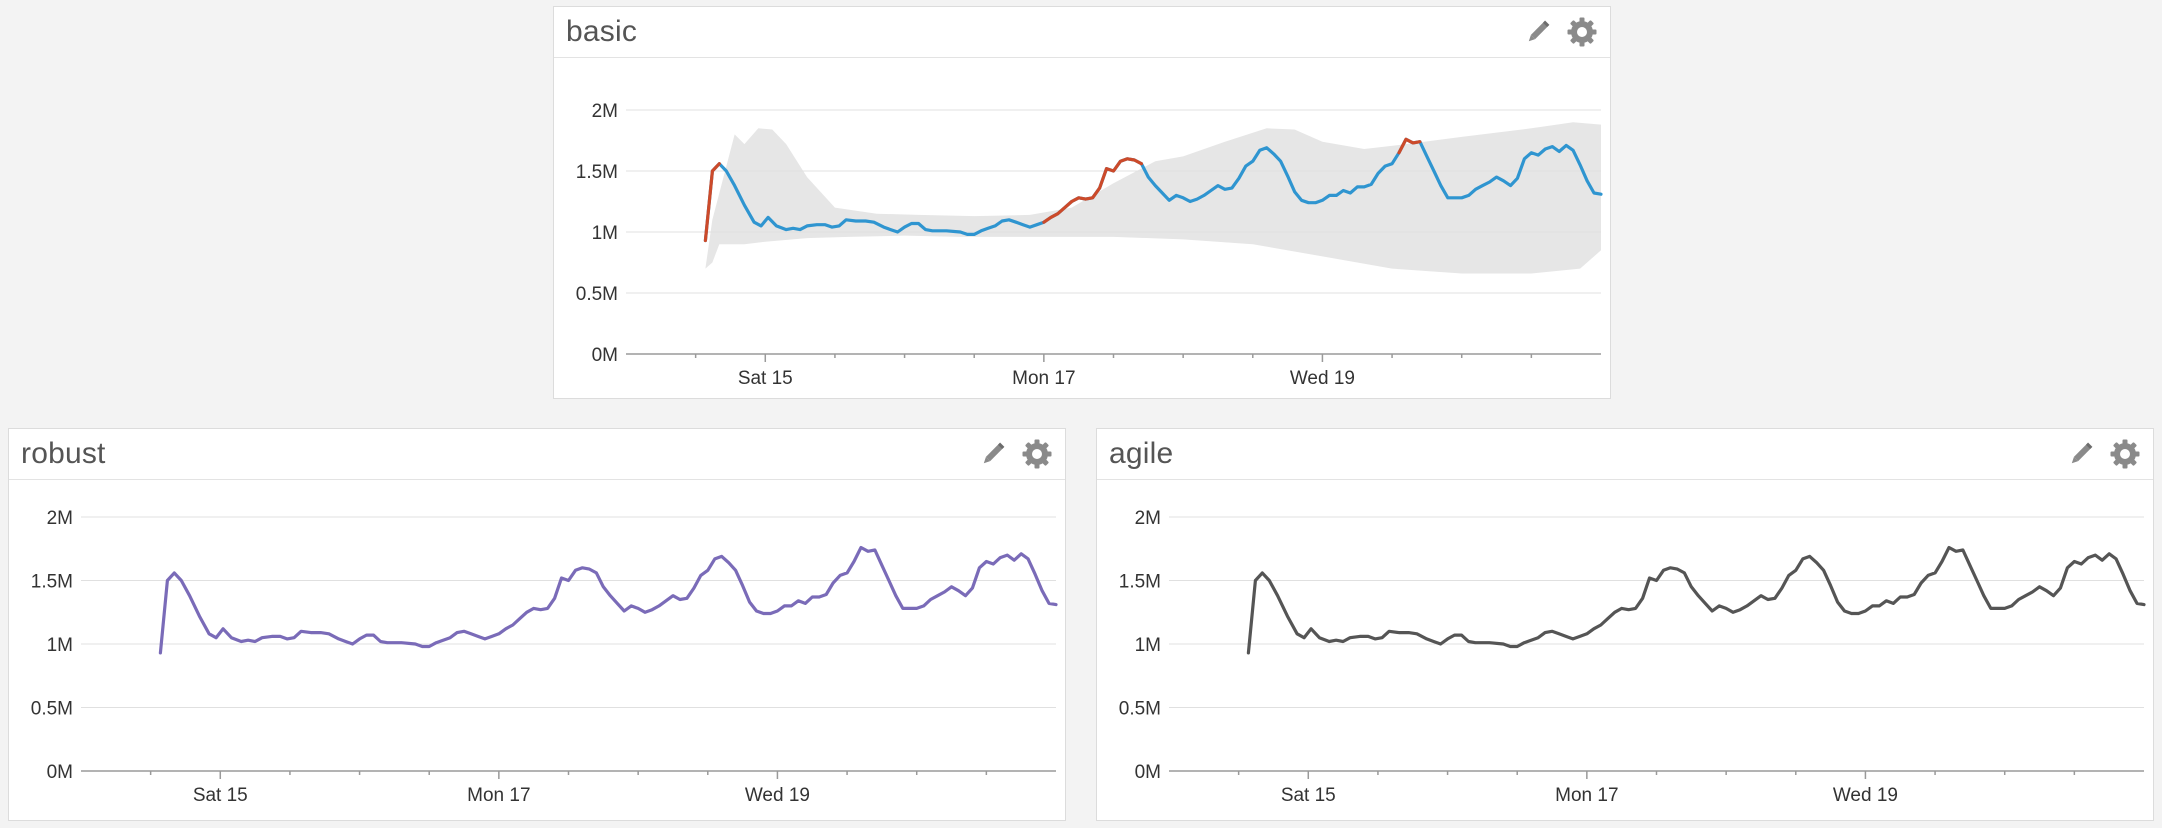 The width and height of the screenshot is (2162, 828). Describe the element at coordinates (1082, 32) in the screenshot. I see `widget-header: basic` at that location.